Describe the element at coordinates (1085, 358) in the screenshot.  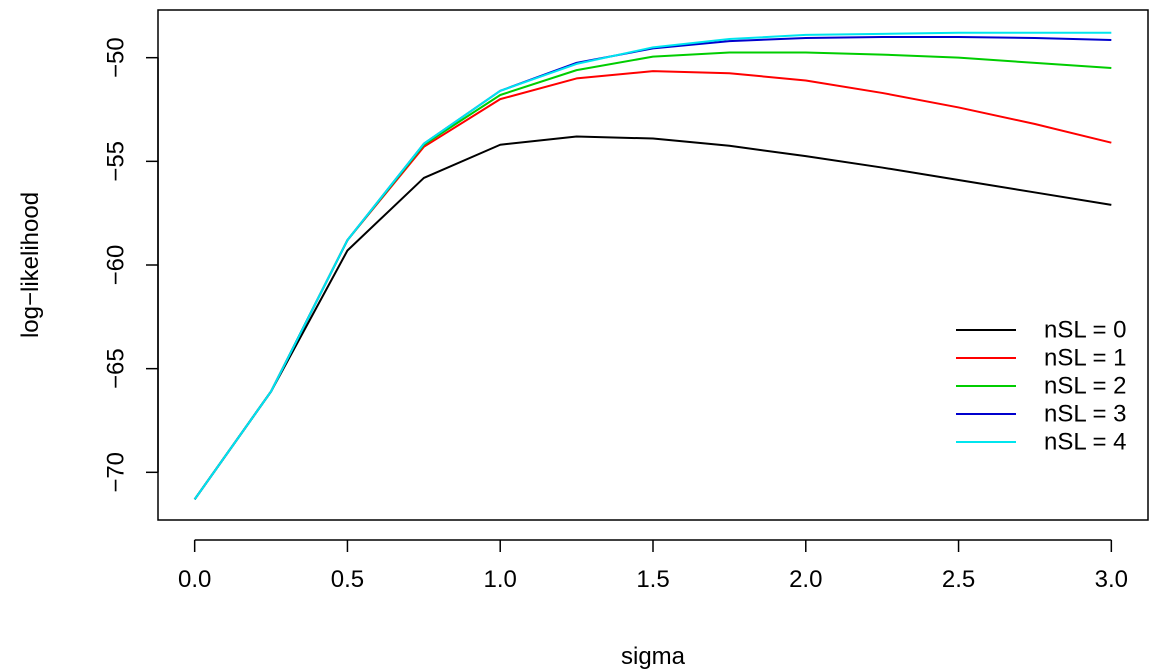
I see `legend-label: nSL = 1` at that location.